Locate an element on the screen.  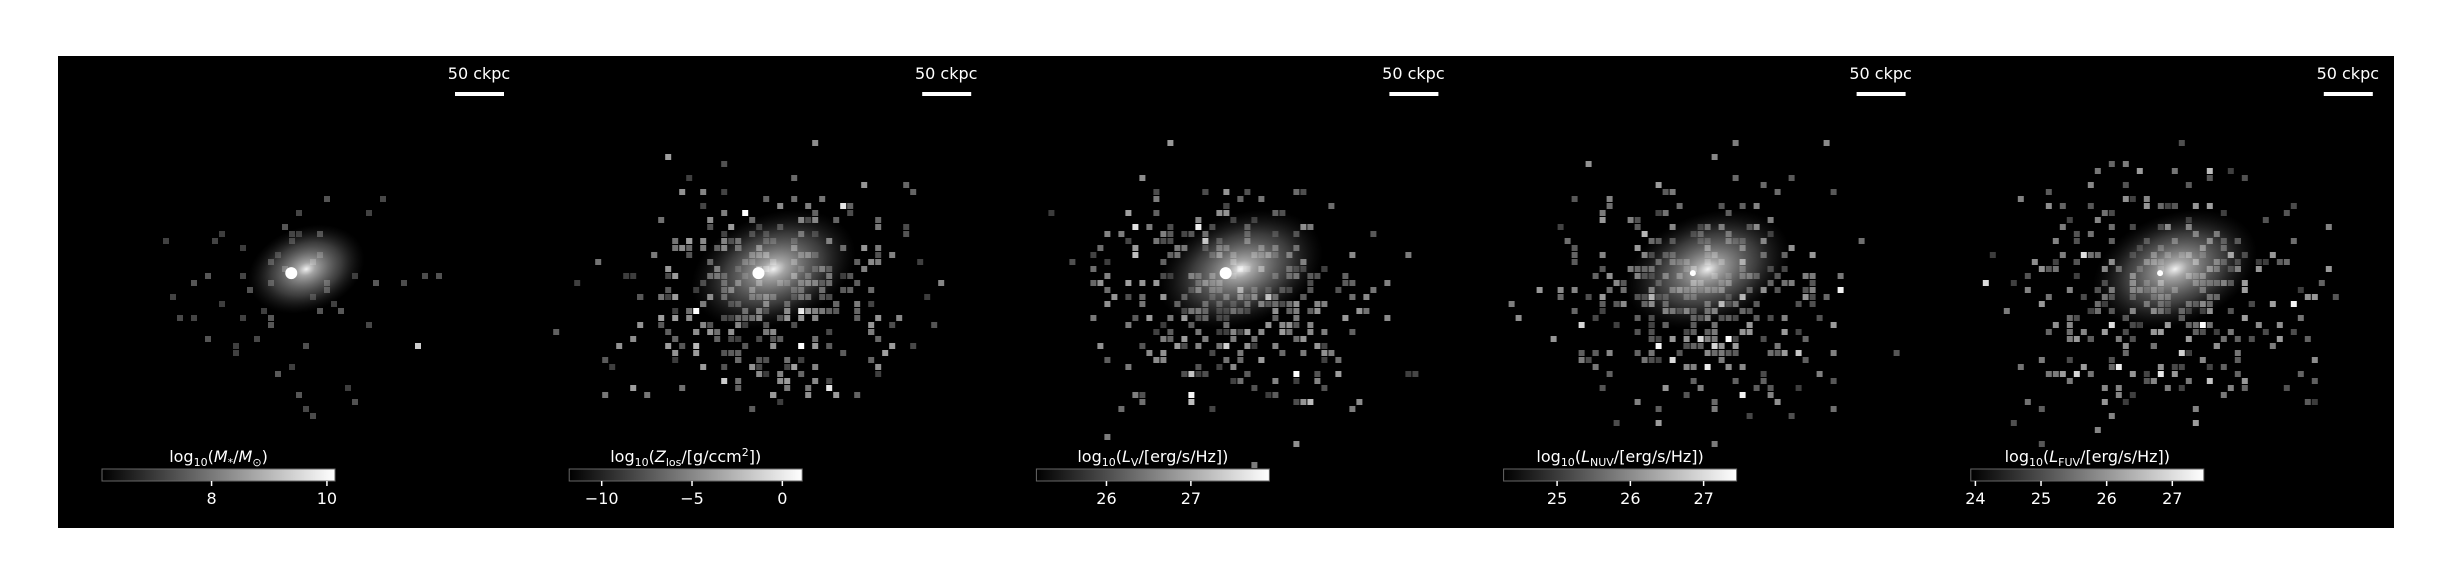
galaxy-core is located at coordinates (1692, 273).